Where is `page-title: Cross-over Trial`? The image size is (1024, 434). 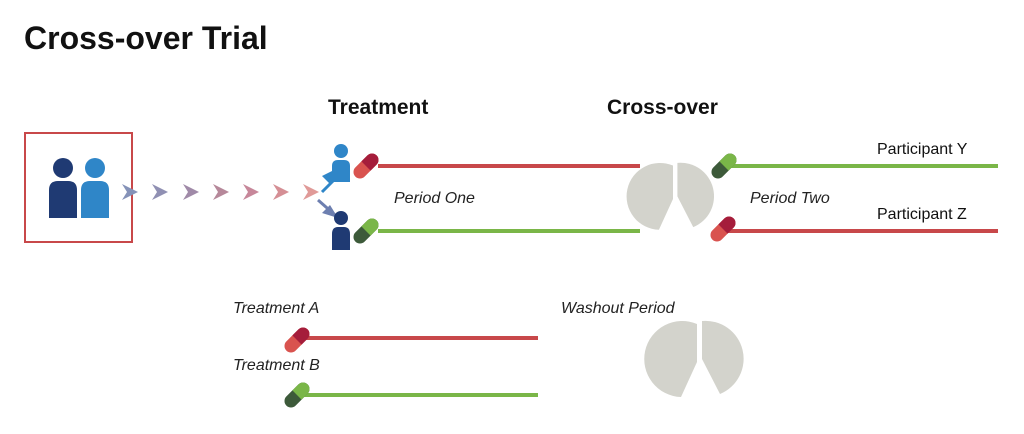
page-title: Cross-over Trial is located at coordinates (146, 38).